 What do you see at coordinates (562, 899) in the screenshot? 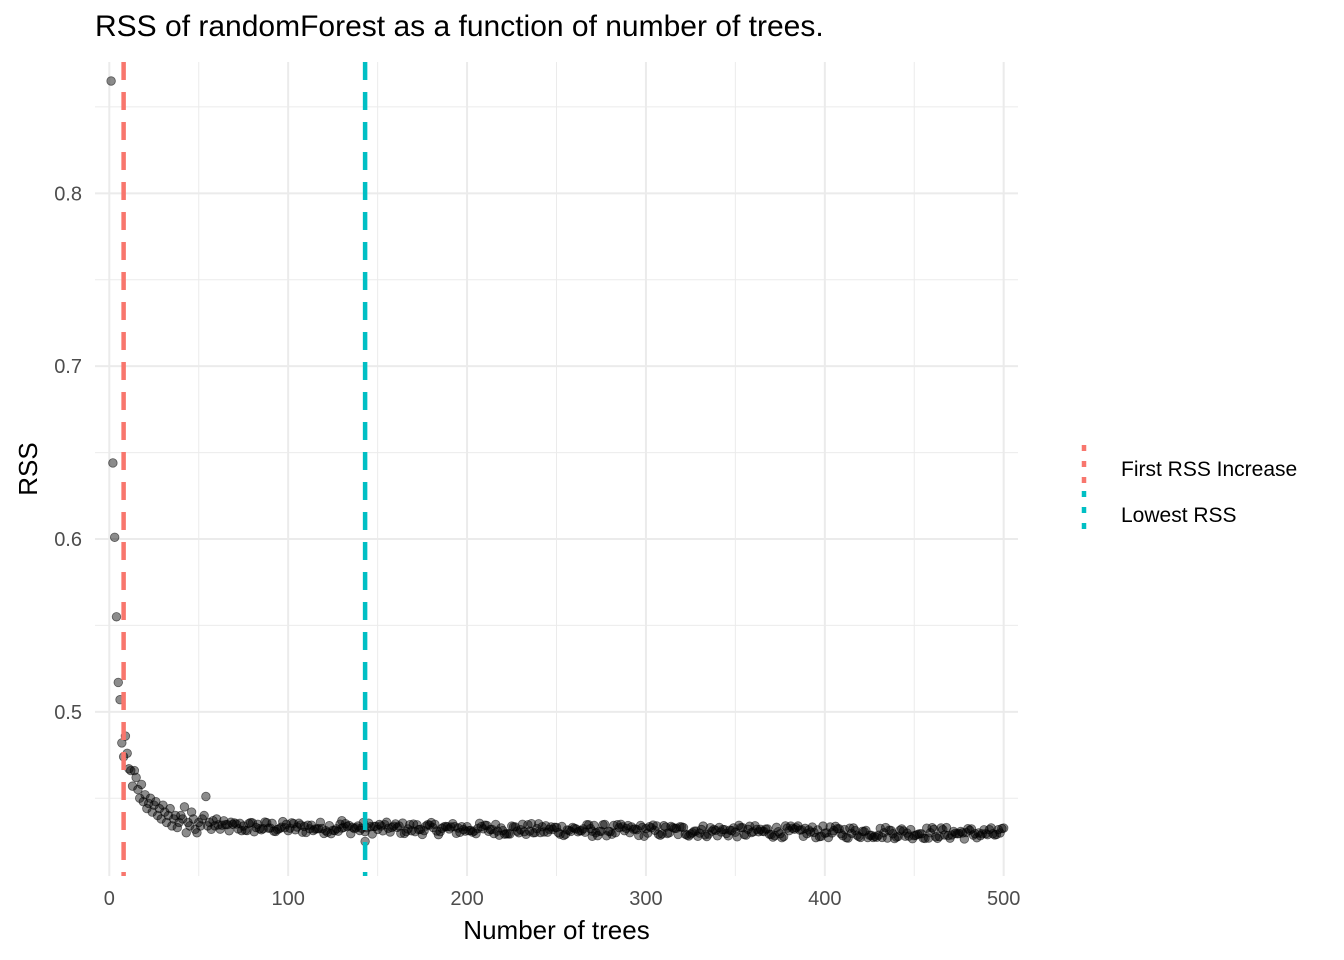
I see `x-axis-ticks: 0 100 200 300 400 500` at bounding box center [562, 899].